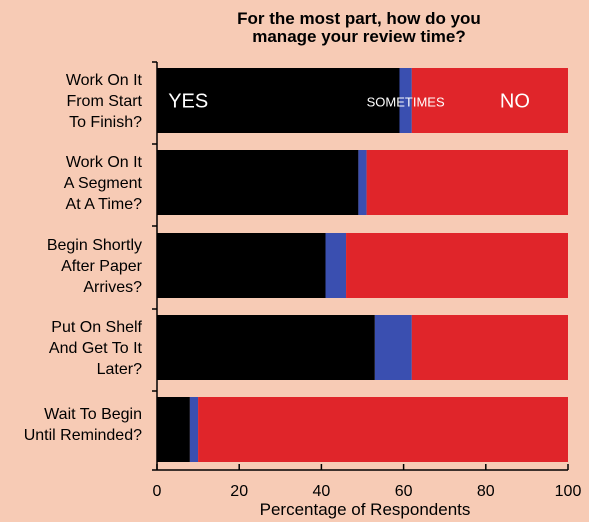 The width and height of the screenshot is (589, 522). Describe the element at coordinates (568, 491) in the screenshot. I see `x-tick-label-5: 100` at that location.